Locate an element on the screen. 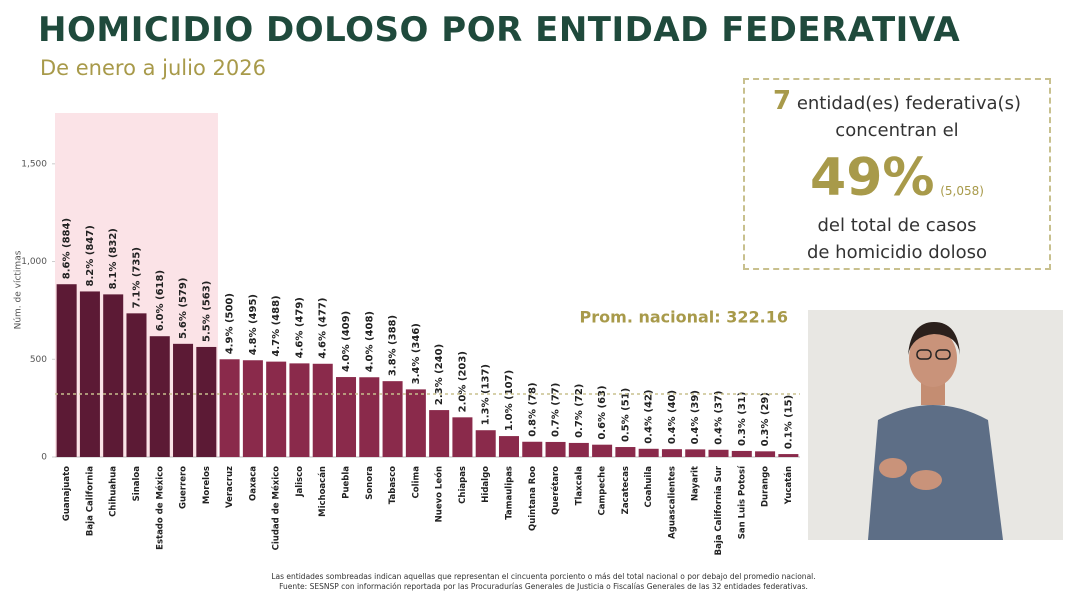 The height and width of the screenshot is (600, 1087). x-tick-label: Sonora is located at coordinates (370, 483).